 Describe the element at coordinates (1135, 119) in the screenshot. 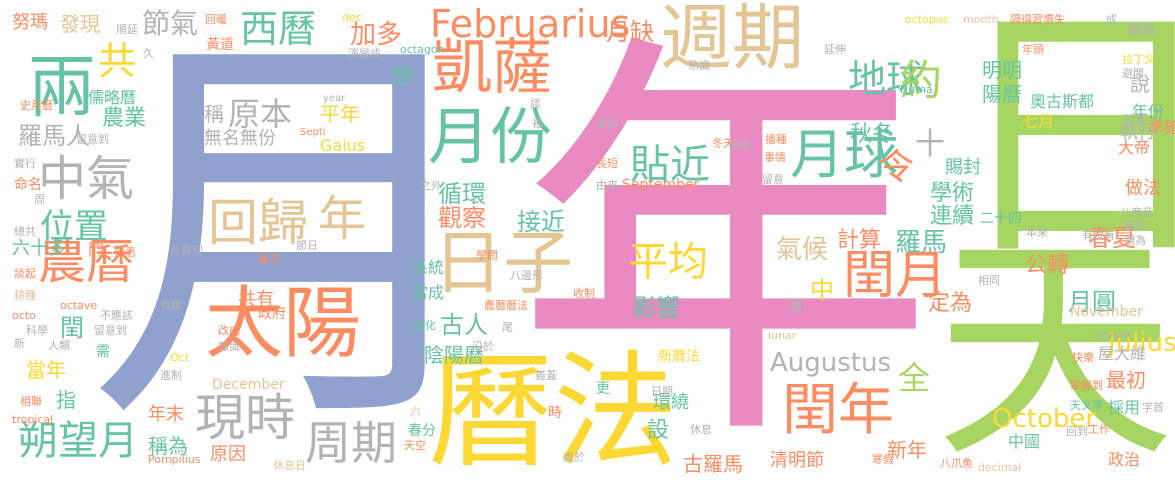

I see `word: 陰曆` at that location.